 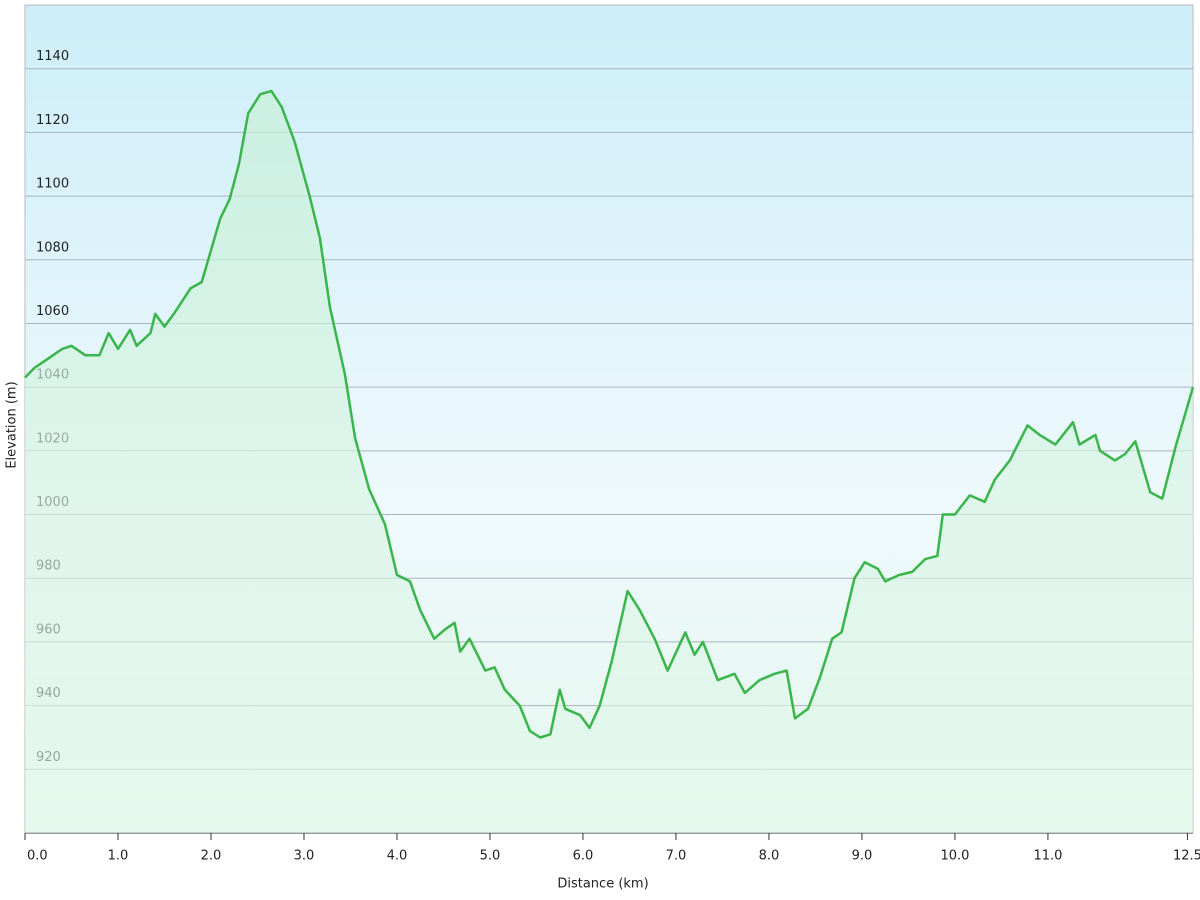 What do you see at coordinates (211, 856) in the screenshot?
I see `x-tick-label: 2.0` at bounding box center [211, 856].